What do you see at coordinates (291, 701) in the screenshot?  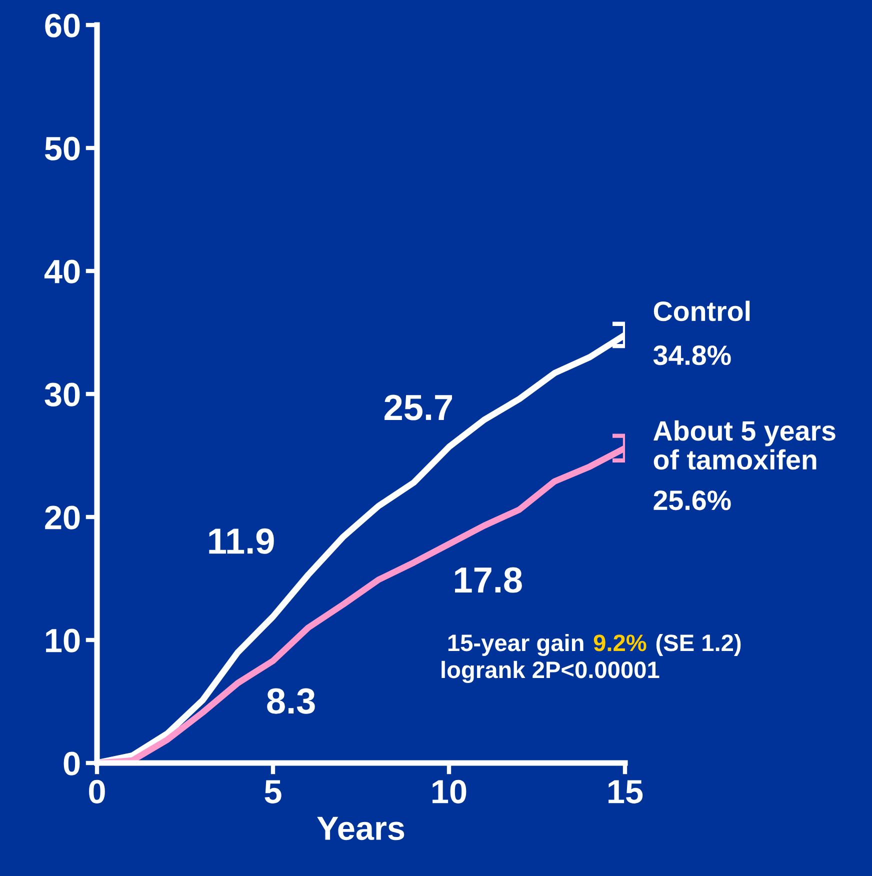 I see `annotation: 8.3` at bounding box center [291, 701].